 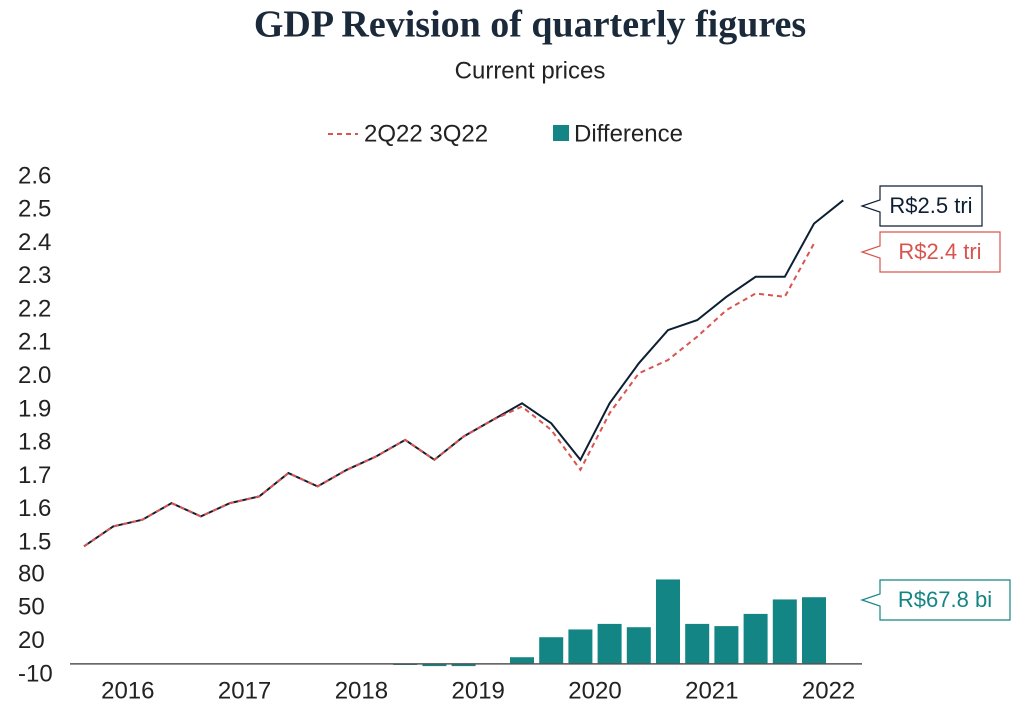 I want to click on y-tick-label: 2.2, so click(x=34, y=308).